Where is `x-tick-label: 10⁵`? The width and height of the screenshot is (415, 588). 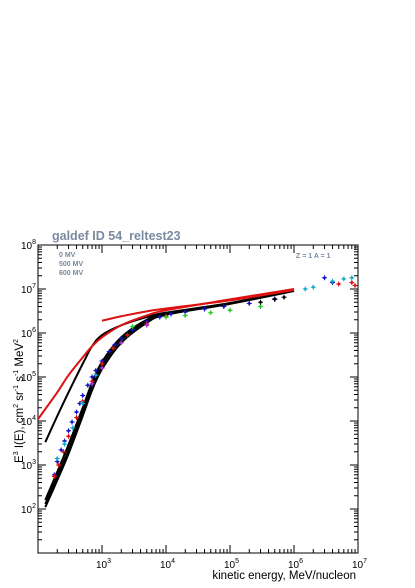
x-tick-label: 10⁵ is located at coordinates (231, 564).